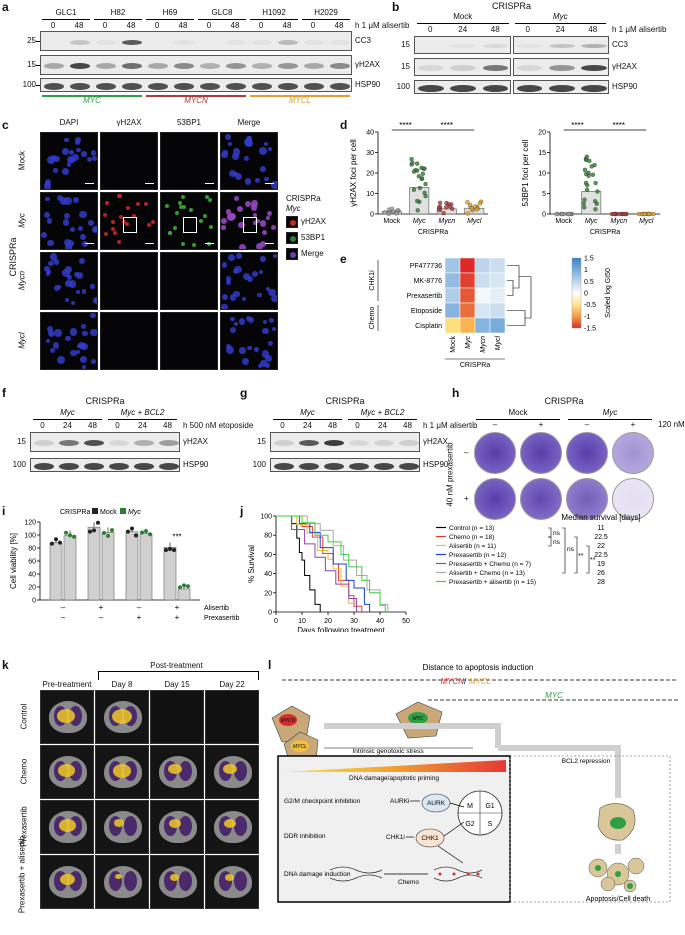 Image resolution: width=685 pixels, height=935 pixels. What do you see at coordinates (317, 874) in the screenshot?
I see `mechanism-row: DNA damage induction` at bounding box center [317, 874].